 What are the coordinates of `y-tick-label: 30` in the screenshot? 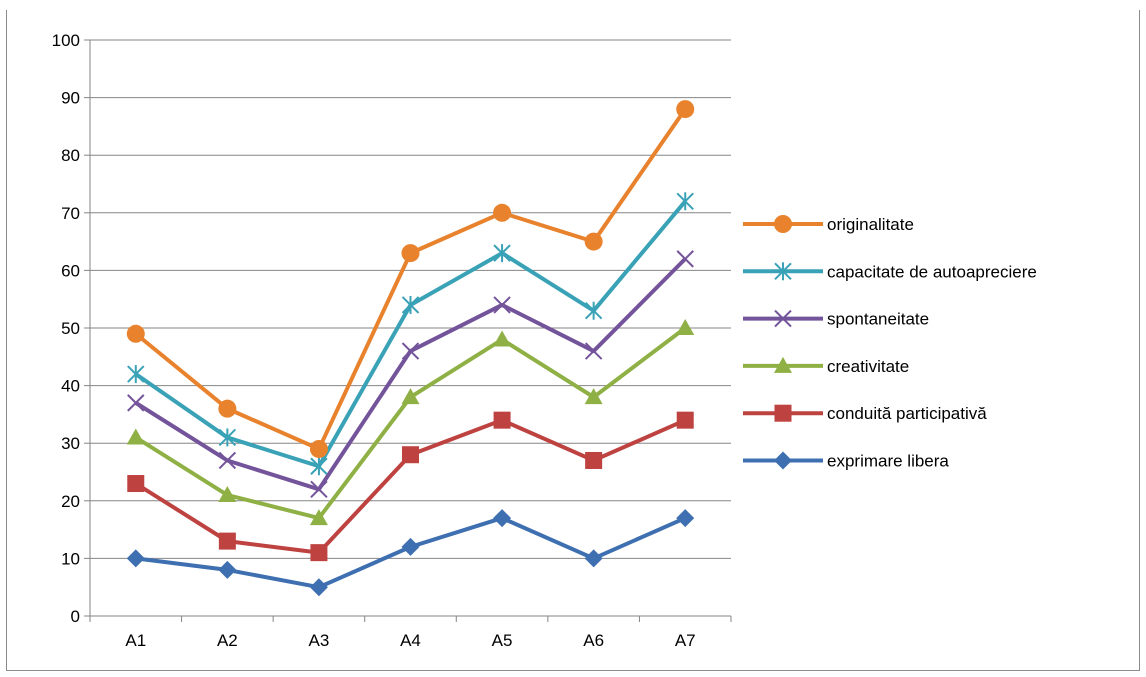 It's located at (70, 443).